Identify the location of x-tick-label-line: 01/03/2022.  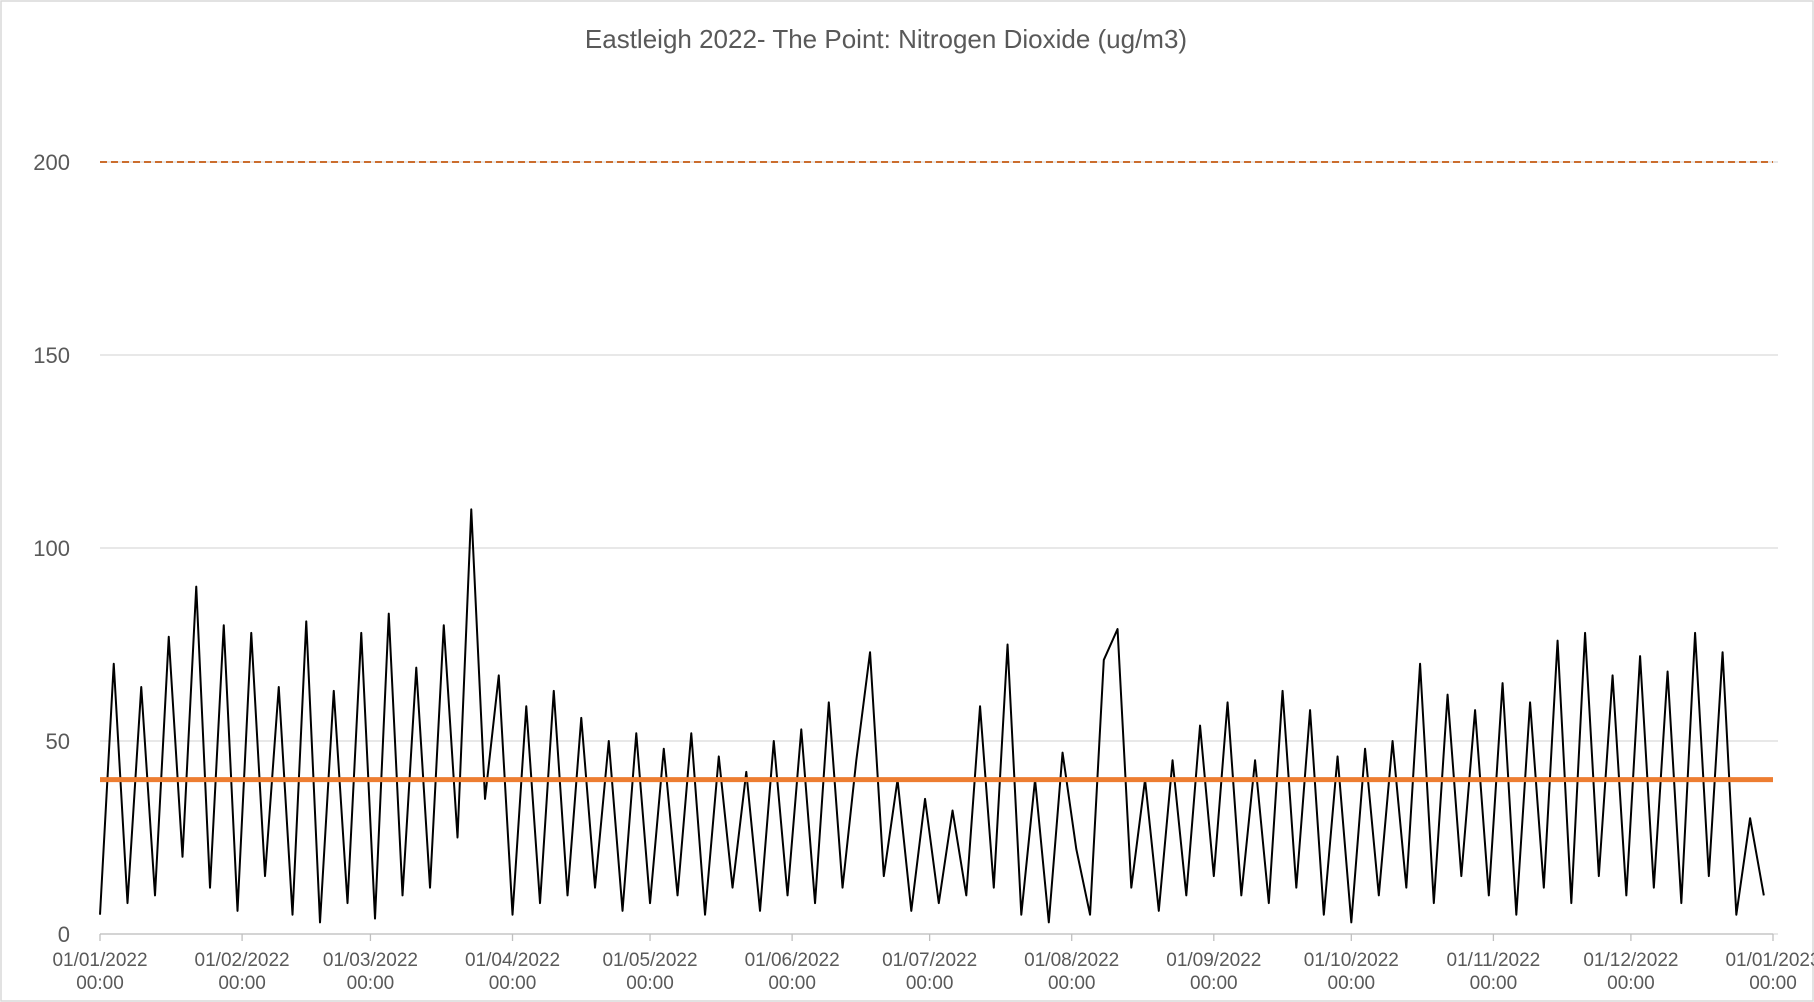
(370, 960).